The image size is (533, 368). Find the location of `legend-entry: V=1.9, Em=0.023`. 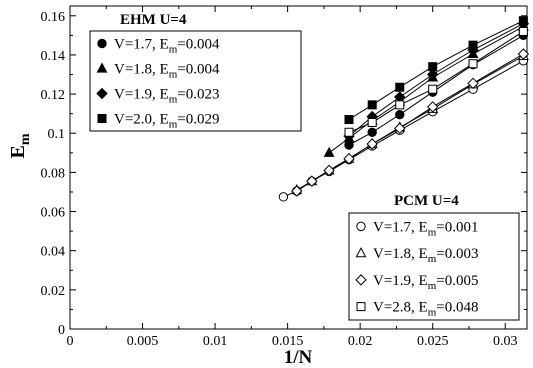

legend-entry: V=1.9, Em=0.023 is located at coordinates (167, 96).